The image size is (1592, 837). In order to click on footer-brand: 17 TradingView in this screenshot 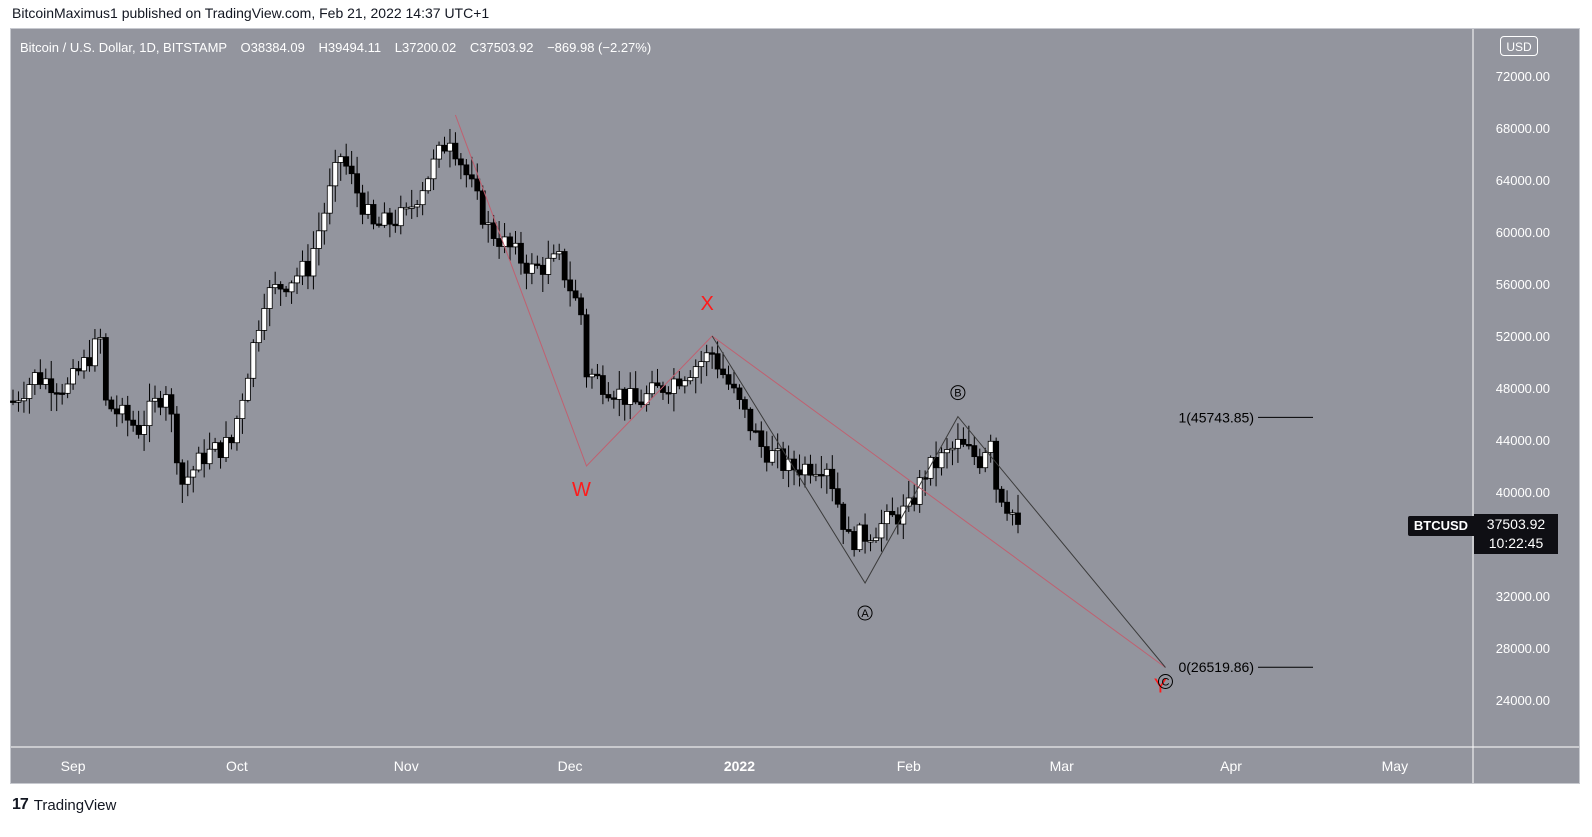, I will do `click(64, 805)`.